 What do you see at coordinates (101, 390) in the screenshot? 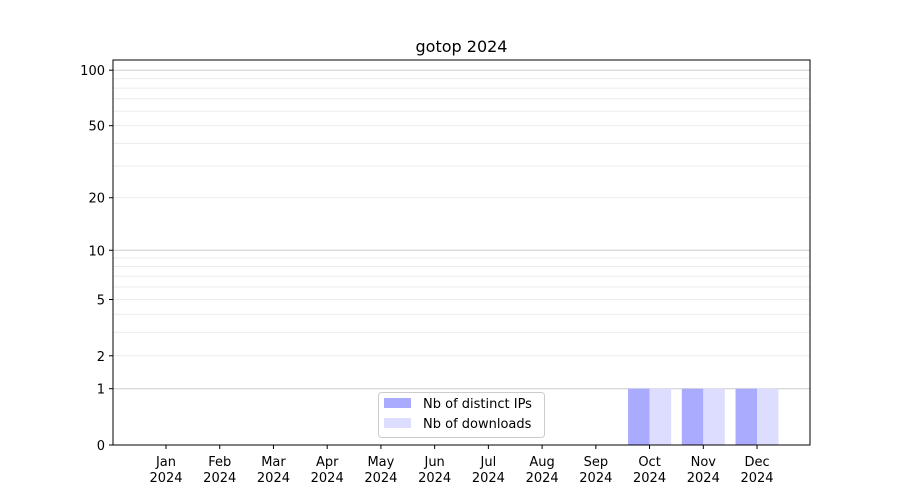
I see `y-tick-label: 1` at bounding box center [101, 390].